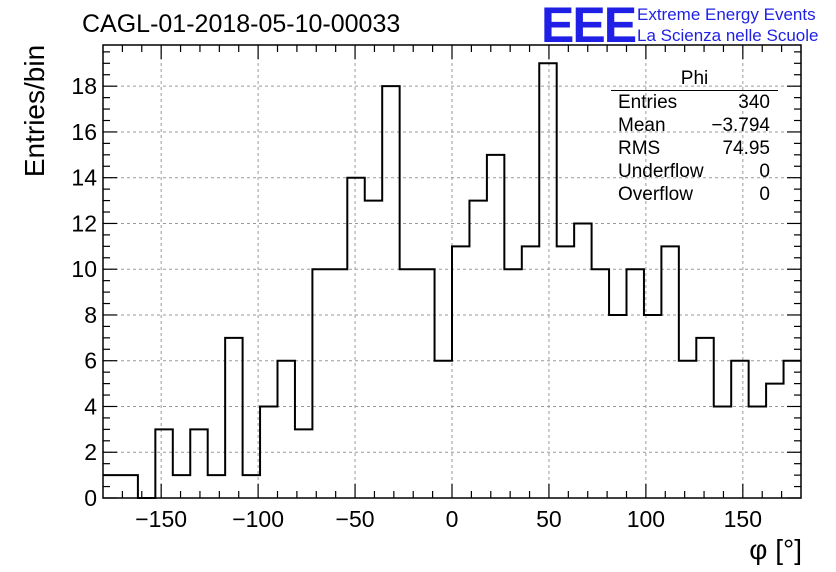 The image size is (836, 572). What do you see at coordinates (647, 102) in the screenshot?
I see `stats-label: Entries` at bounding box center [647, 102].